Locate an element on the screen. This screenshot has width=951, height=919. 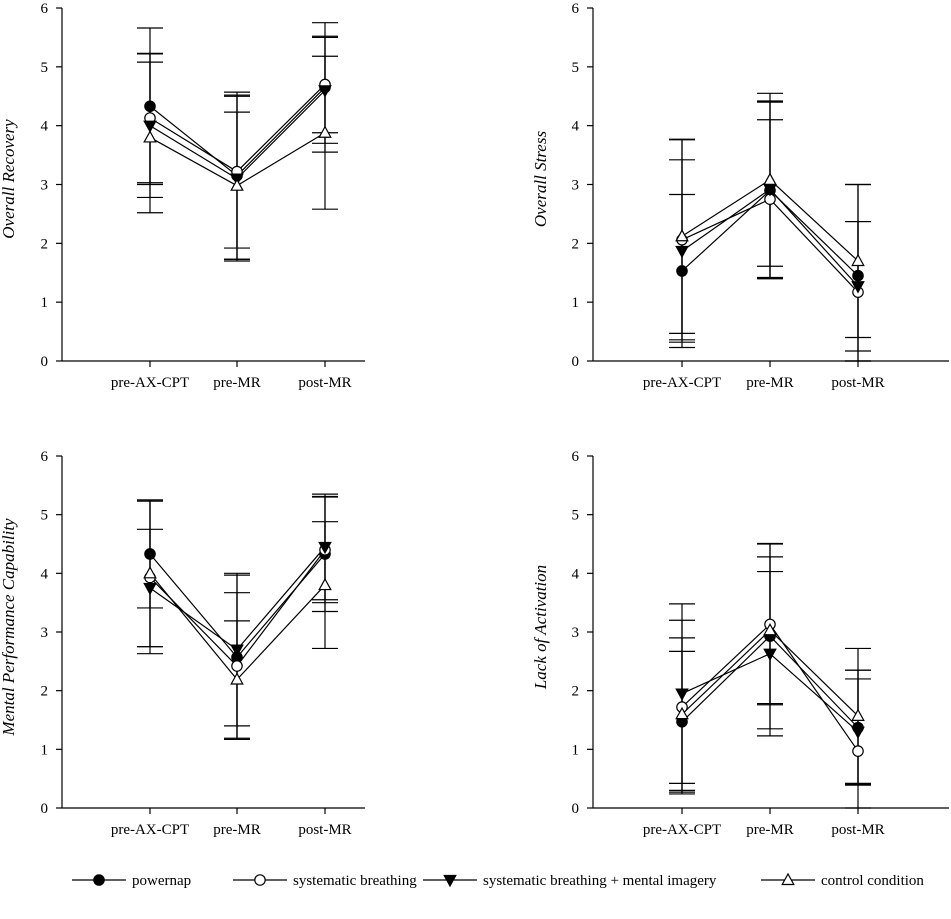
legend-label: powernap is located at coordinates (161, 881).